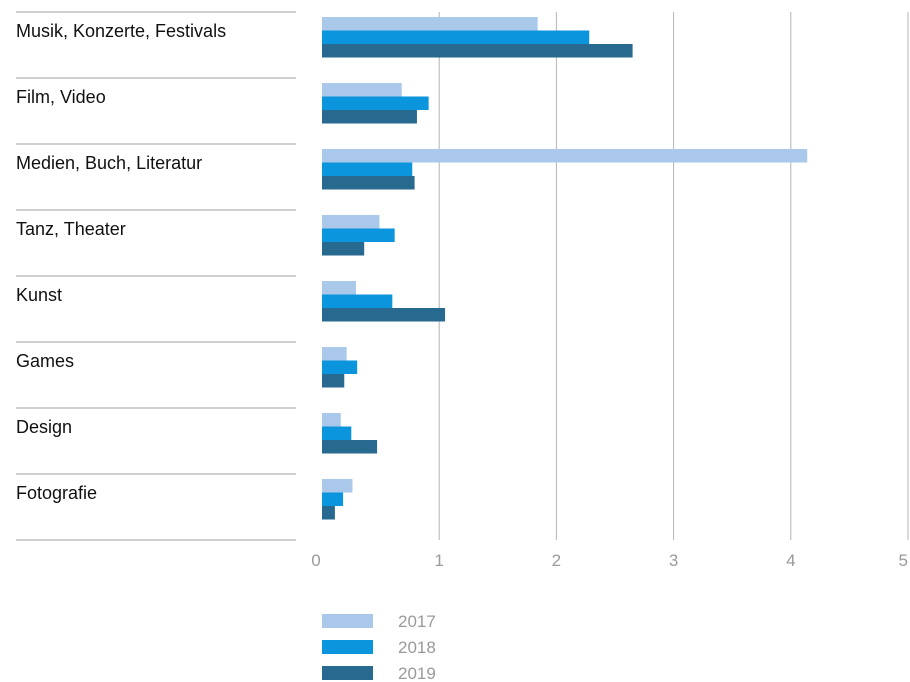  What do you see at coordinates (71, 229) in the screenshot?
I see `category-label: Tanz, Theater` at bounding box center [71, 229].